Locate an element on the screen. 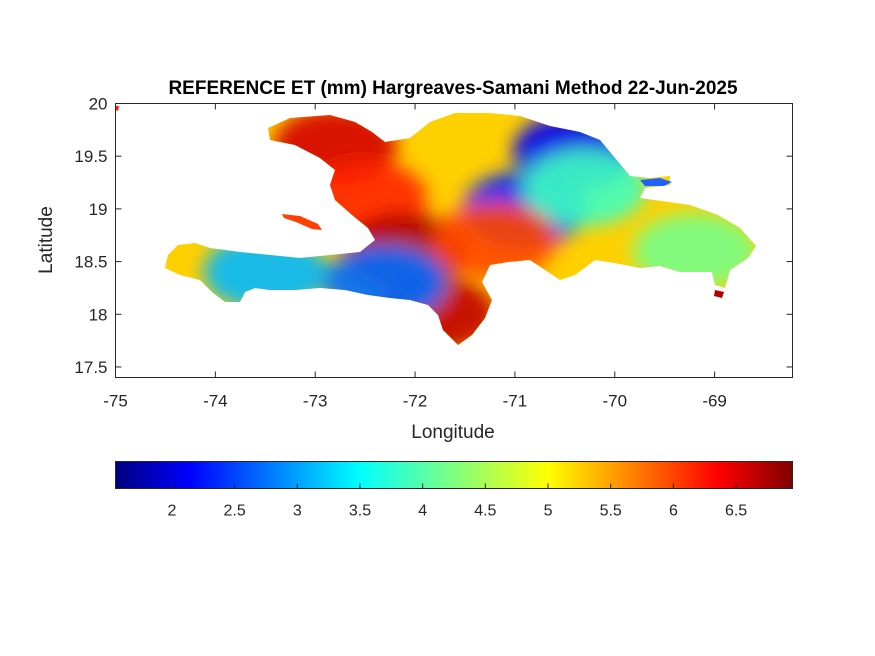 Image resolution: width=875 pixels, height=656 pixels. colorbar is located at coordinates (454, 475).